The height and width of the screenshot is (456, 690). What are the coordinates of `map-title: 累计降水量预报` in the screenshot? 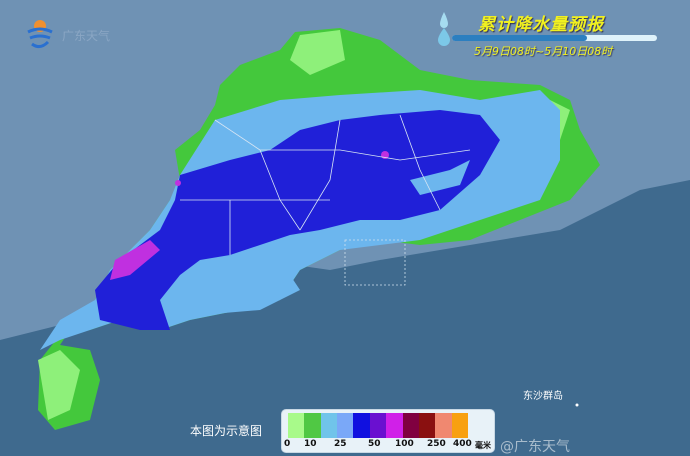 It's located at (541, 25).